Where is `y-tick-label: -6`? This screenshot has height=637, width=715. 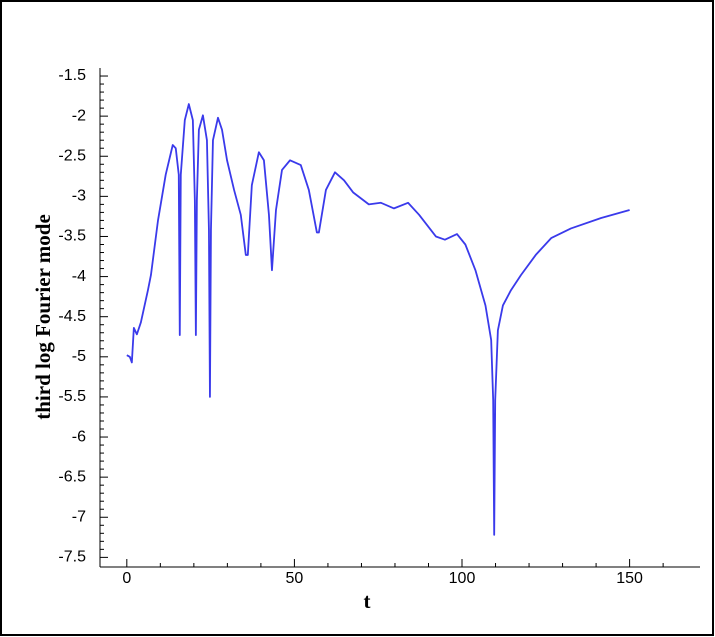
y-tick-label: -6 is located at coordinates (79, 436).